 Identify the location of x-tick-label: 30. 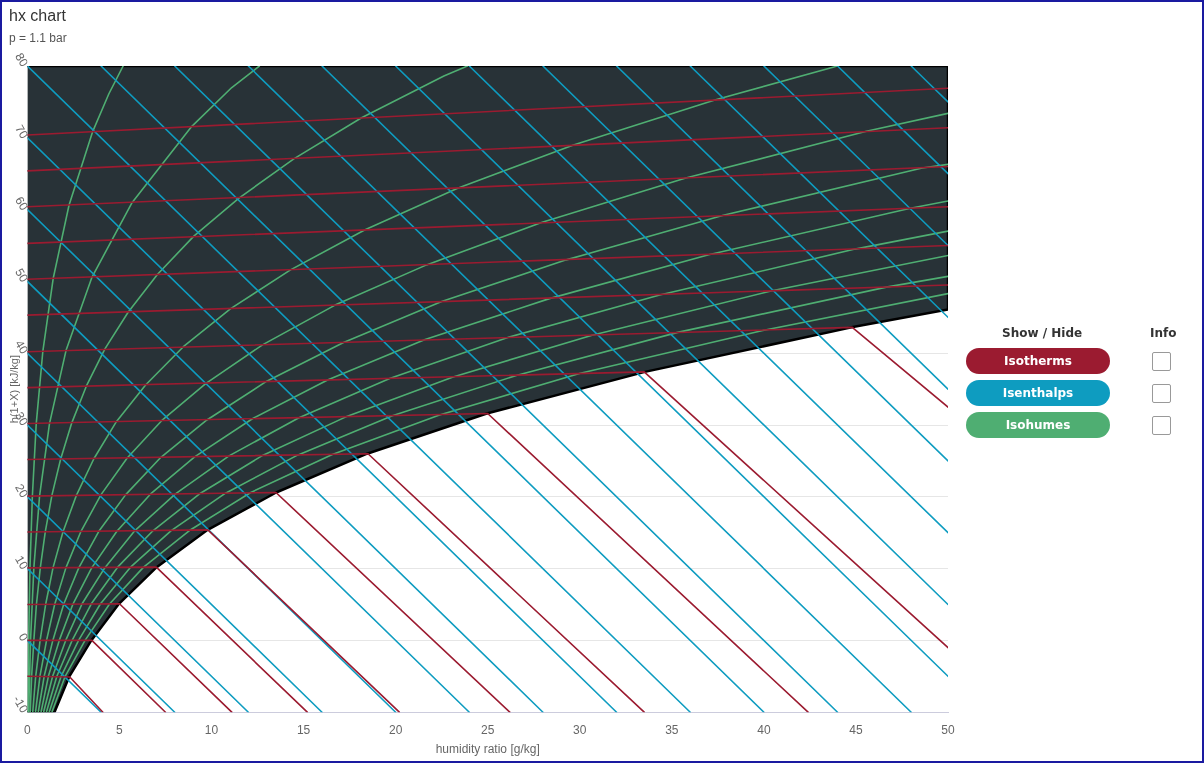
(580, 729).